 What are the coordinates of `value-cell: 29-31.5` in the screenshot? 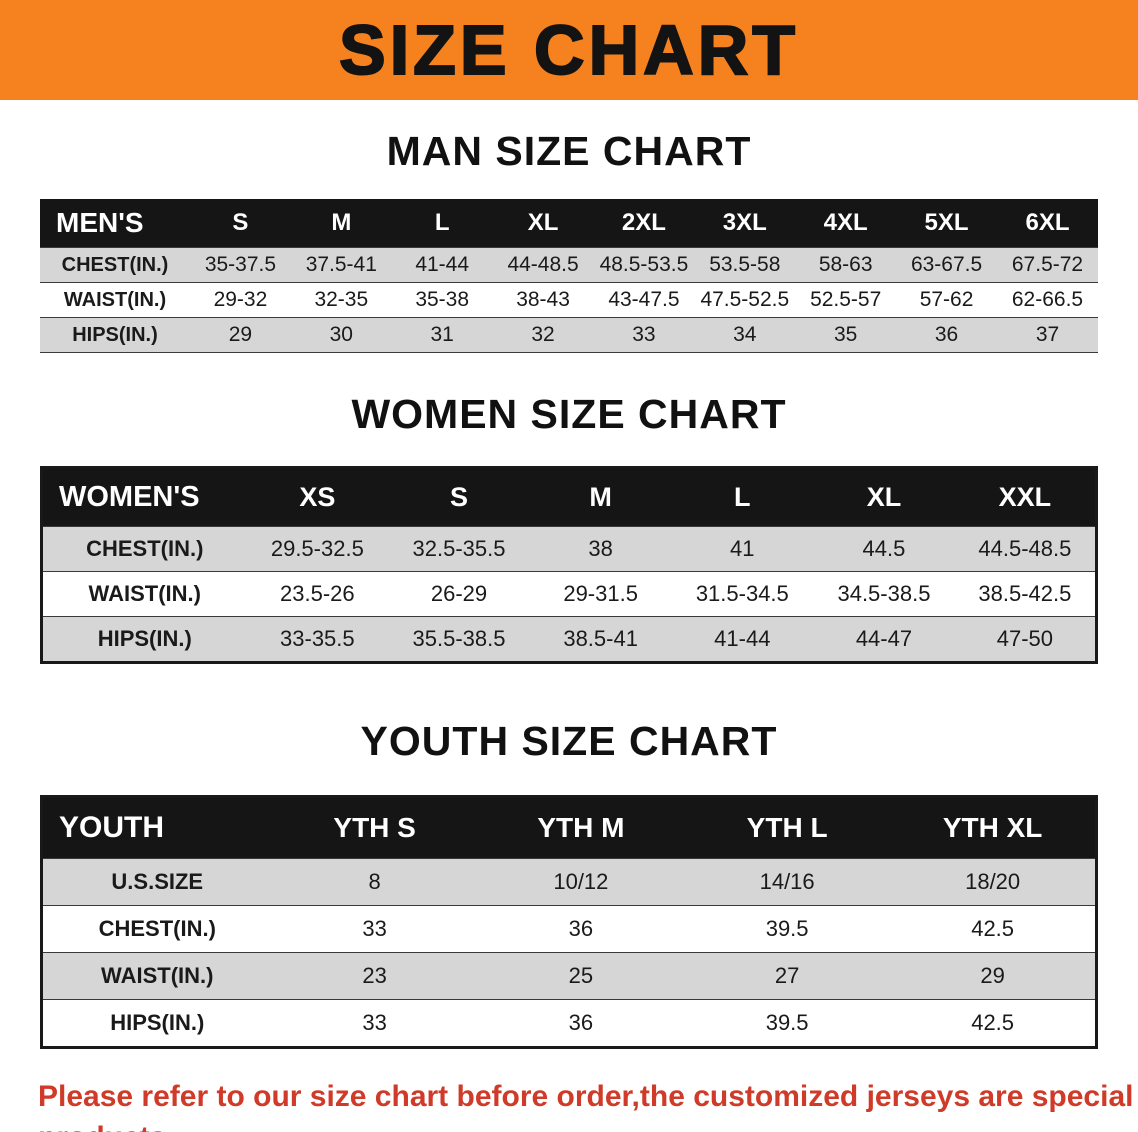 It's located at (600, 594).